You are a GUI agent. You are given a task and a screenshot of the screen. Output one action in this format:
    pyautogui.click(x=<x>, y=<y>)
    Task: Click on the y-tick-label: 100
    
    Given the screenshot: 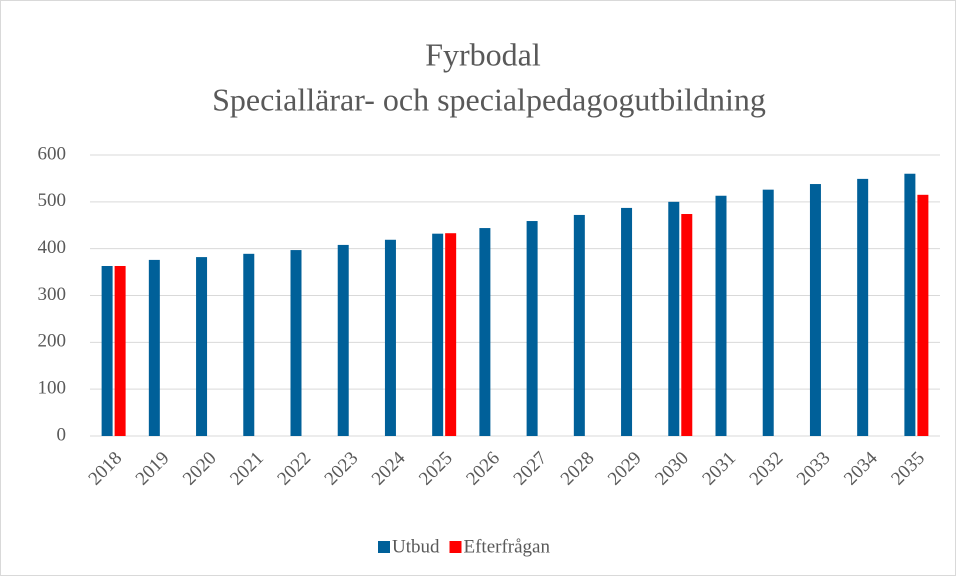 What is the action you would take?
    pyautogui.click(x=52, y=388)
    